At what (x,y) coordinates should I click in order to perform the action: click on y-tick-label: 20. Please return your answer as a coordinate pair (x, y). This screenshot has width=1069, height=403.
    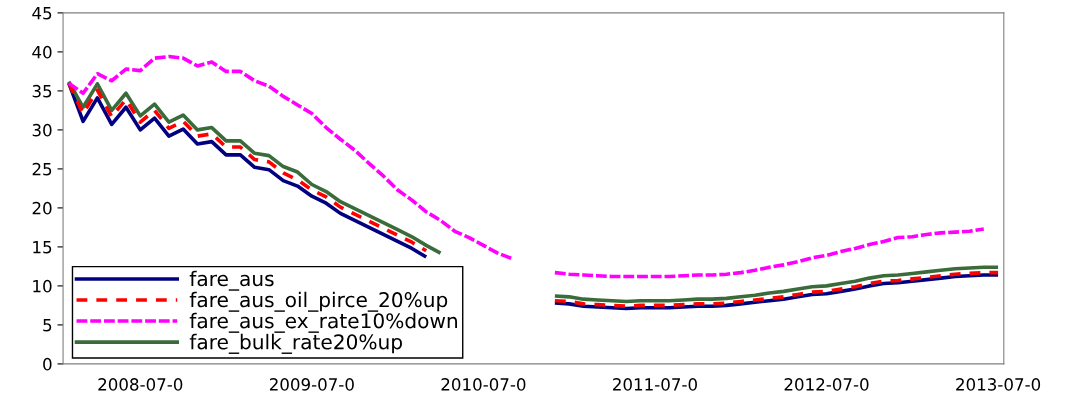
    Looking at the image, I should click on (42, 208).